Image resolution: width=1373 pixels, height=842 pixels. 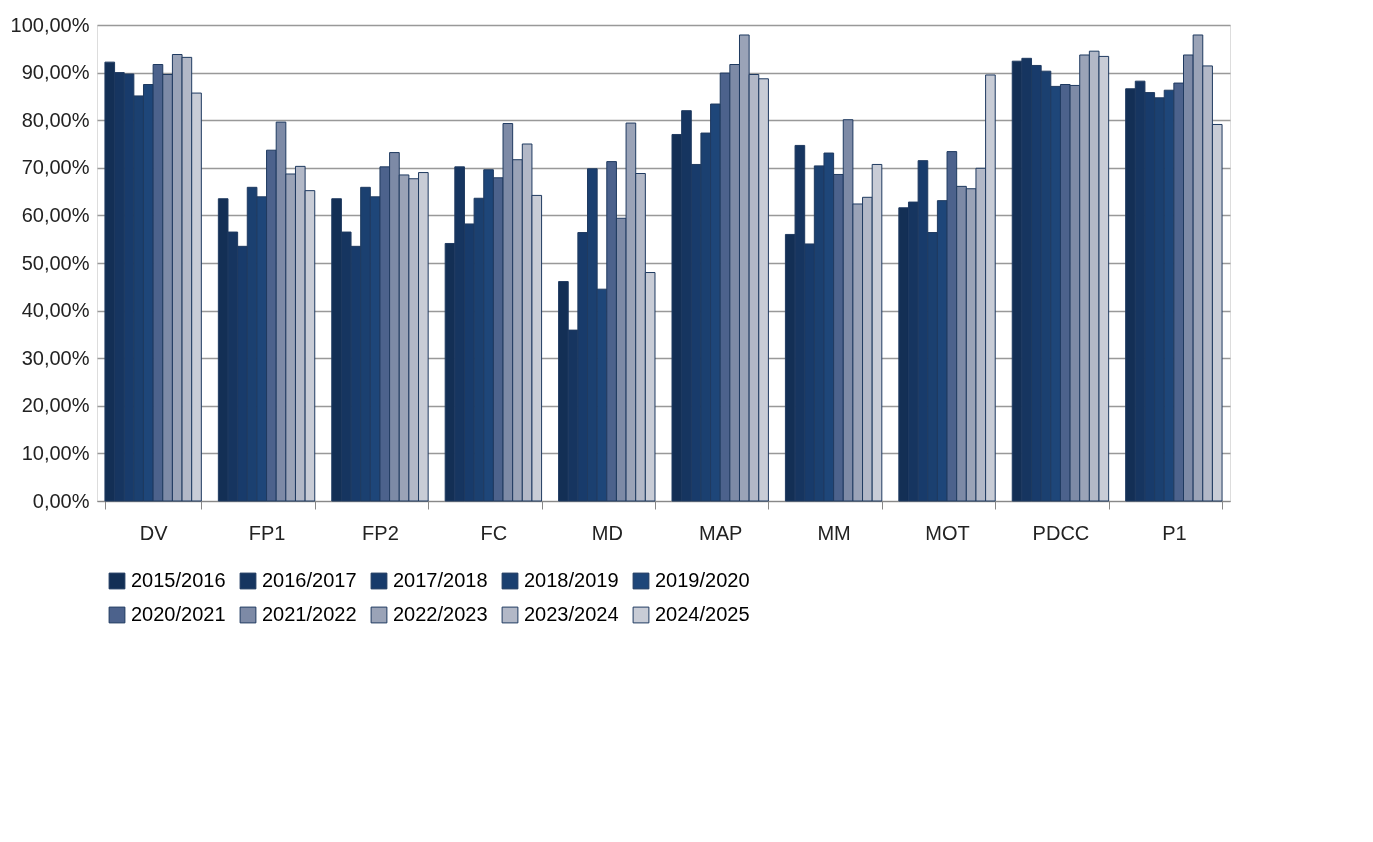 What do you see at coordinates (1174, 532) in the screenshot?
I see `x-tick-label: P1` at bounding box center [1174, 532].